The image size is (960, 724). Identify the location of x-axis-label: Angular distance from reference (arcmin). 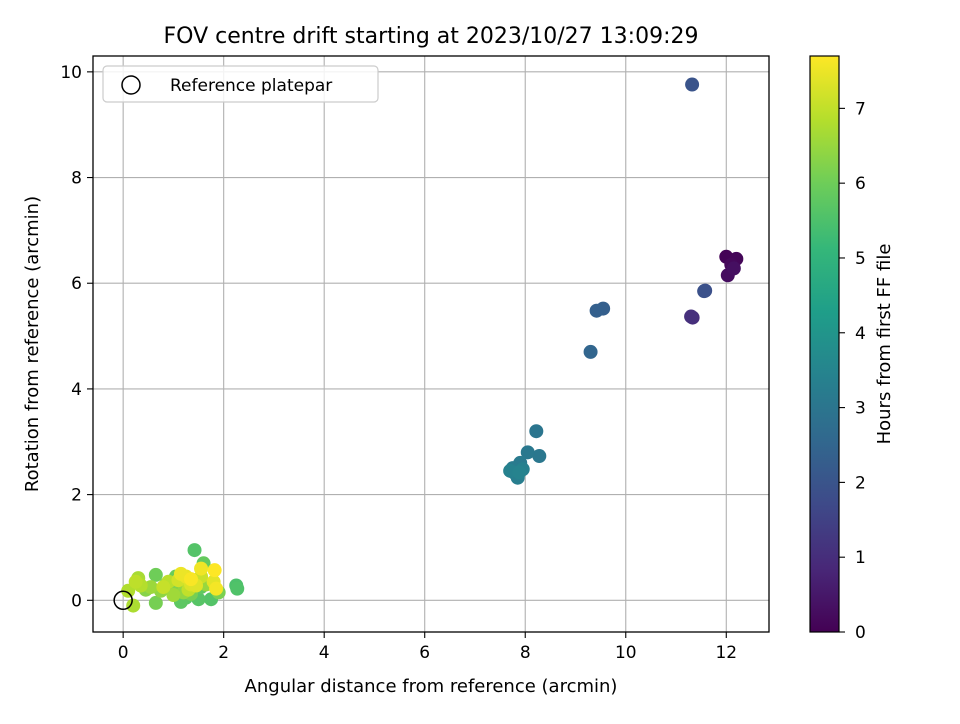
(431, 686).